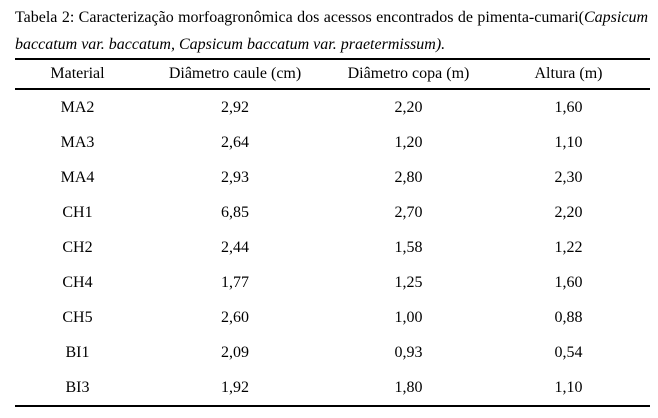 Image resolution: width=658 pixels, height=418 pixels. I want to click on cell-material: MA3, so click(77, 142).